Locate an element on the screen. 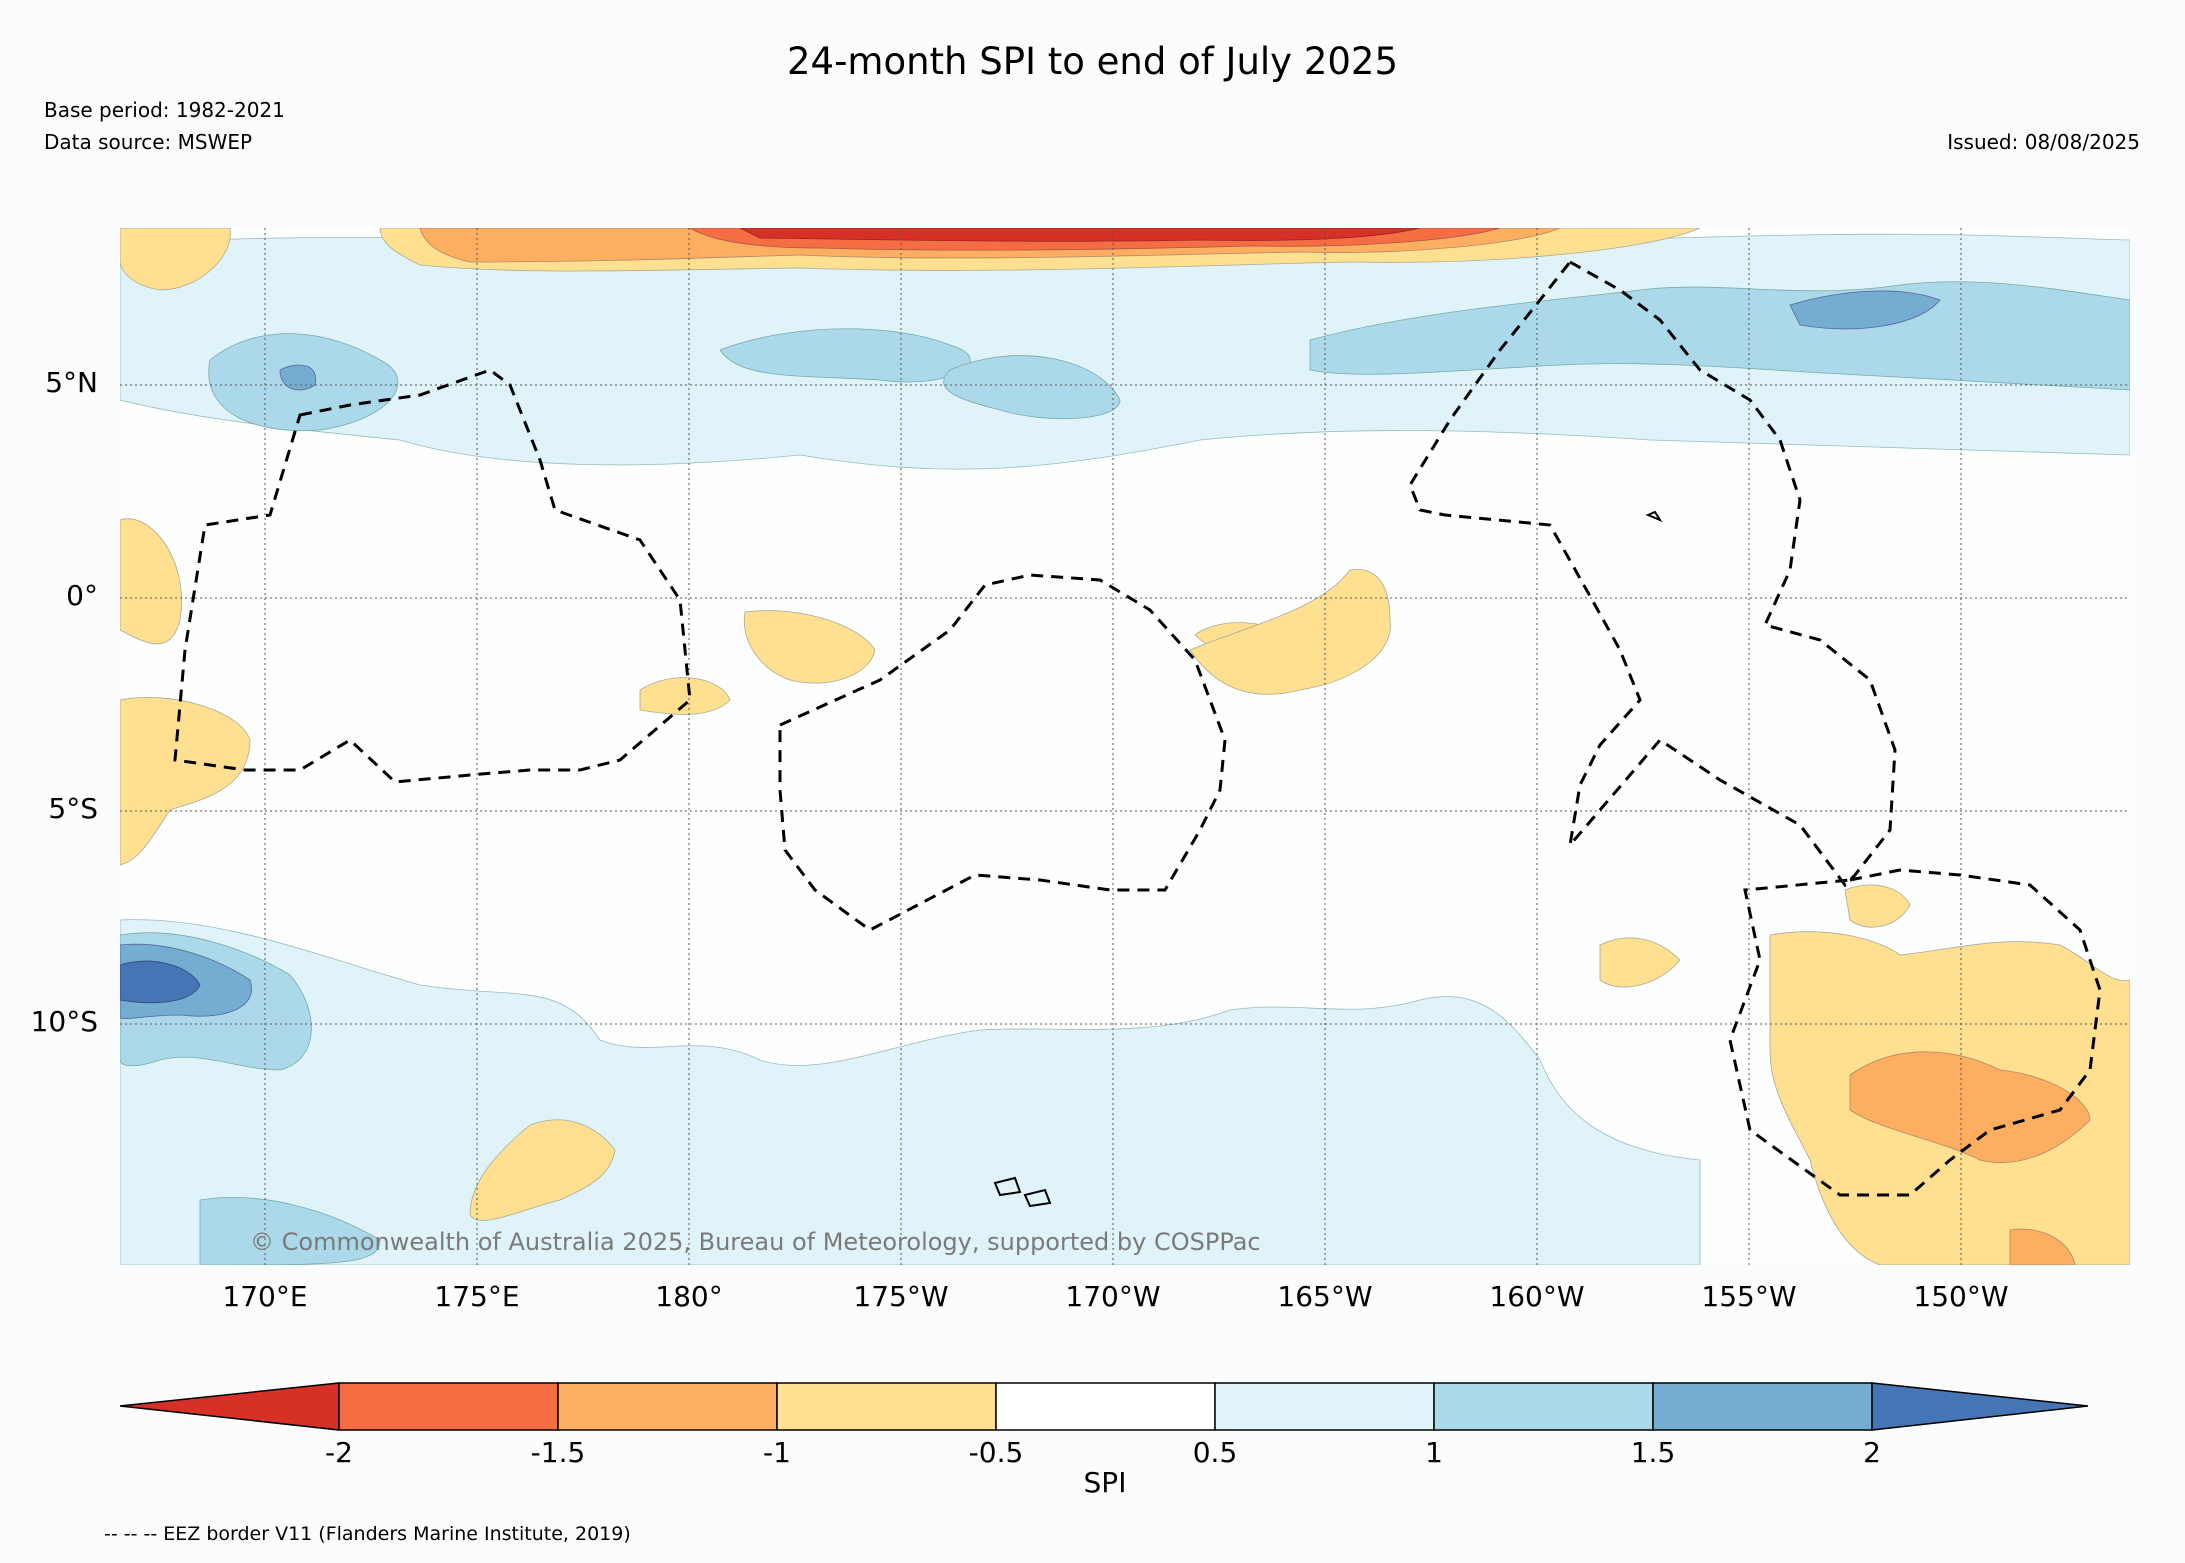 This screenshot has width=2185, height=1563. lon-label: 175°W is located at coordinates (901, 1296).